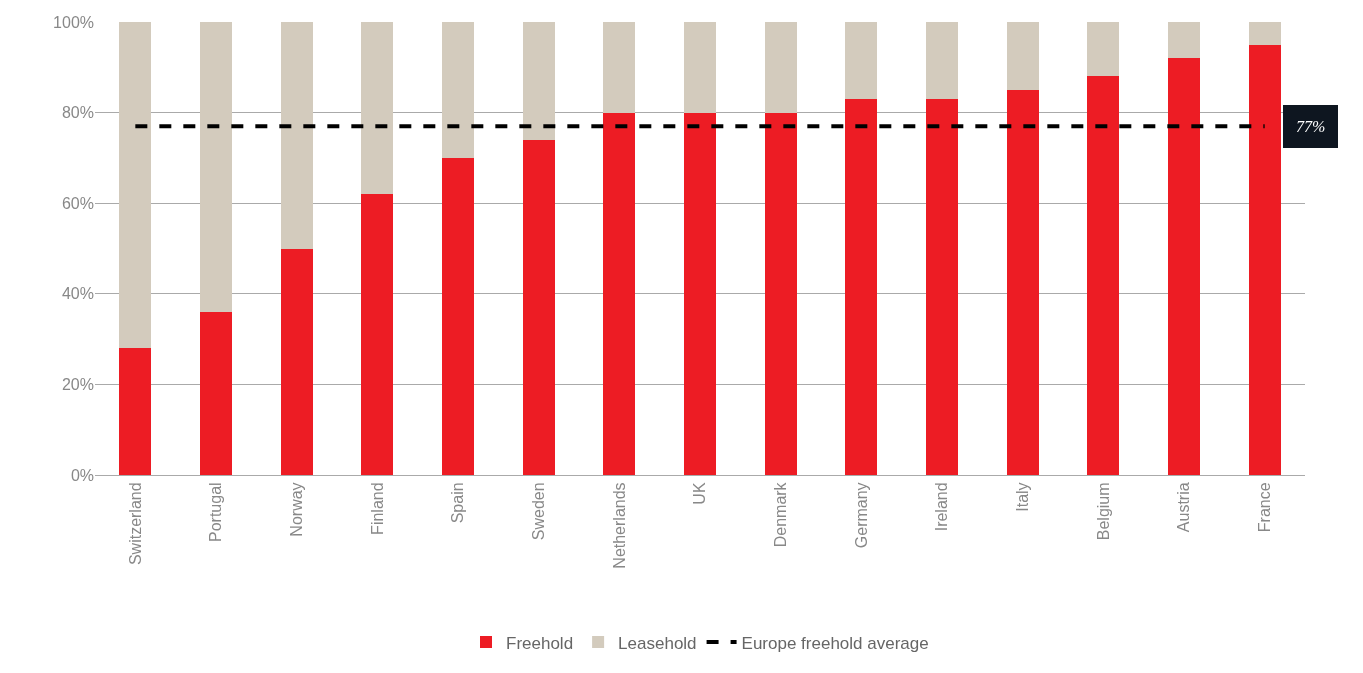 The image size is (1363, 673). Describe the element at coordinates (780, 514) in the screenshot. I see `x-tick-label: Denmark` at that location.